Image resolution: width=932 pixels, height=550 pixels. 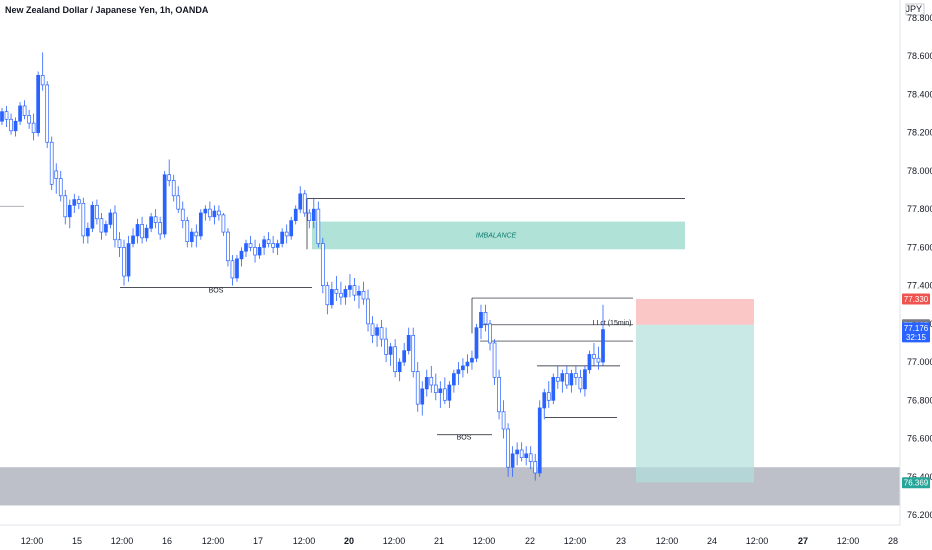 What do you see at coordinates (919, 133) in the screenshot?
I see `y-tick-label: 78.200` at bounding box center [919, 133].